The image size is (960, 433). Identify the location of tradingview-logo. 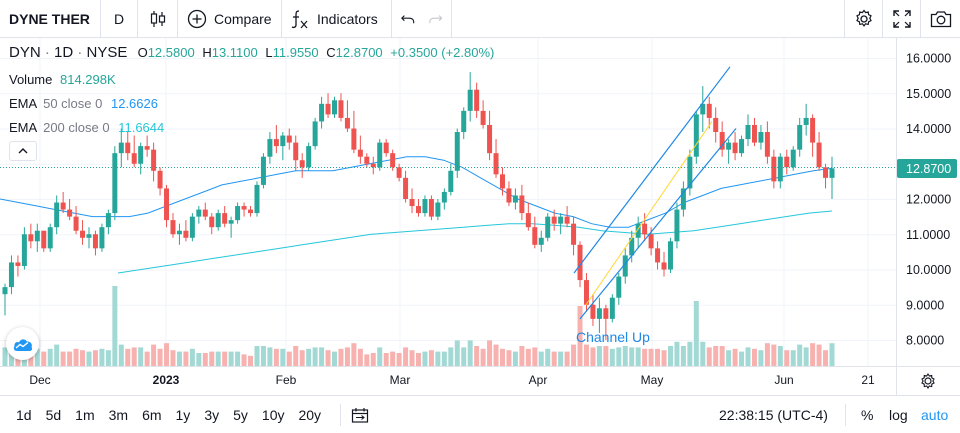
(22, 343).